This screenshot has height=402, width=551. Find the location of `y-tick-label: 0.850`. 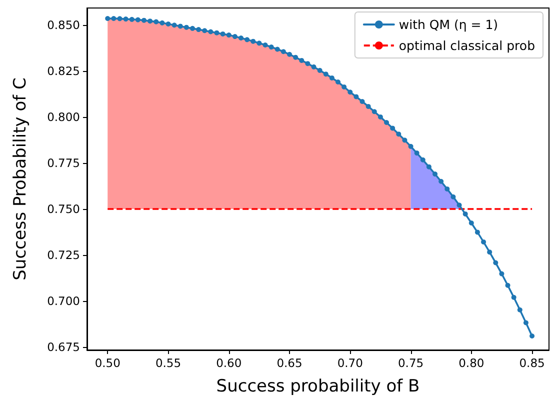

y-tick-label: 0.850 is located at coordinates (63, 25).